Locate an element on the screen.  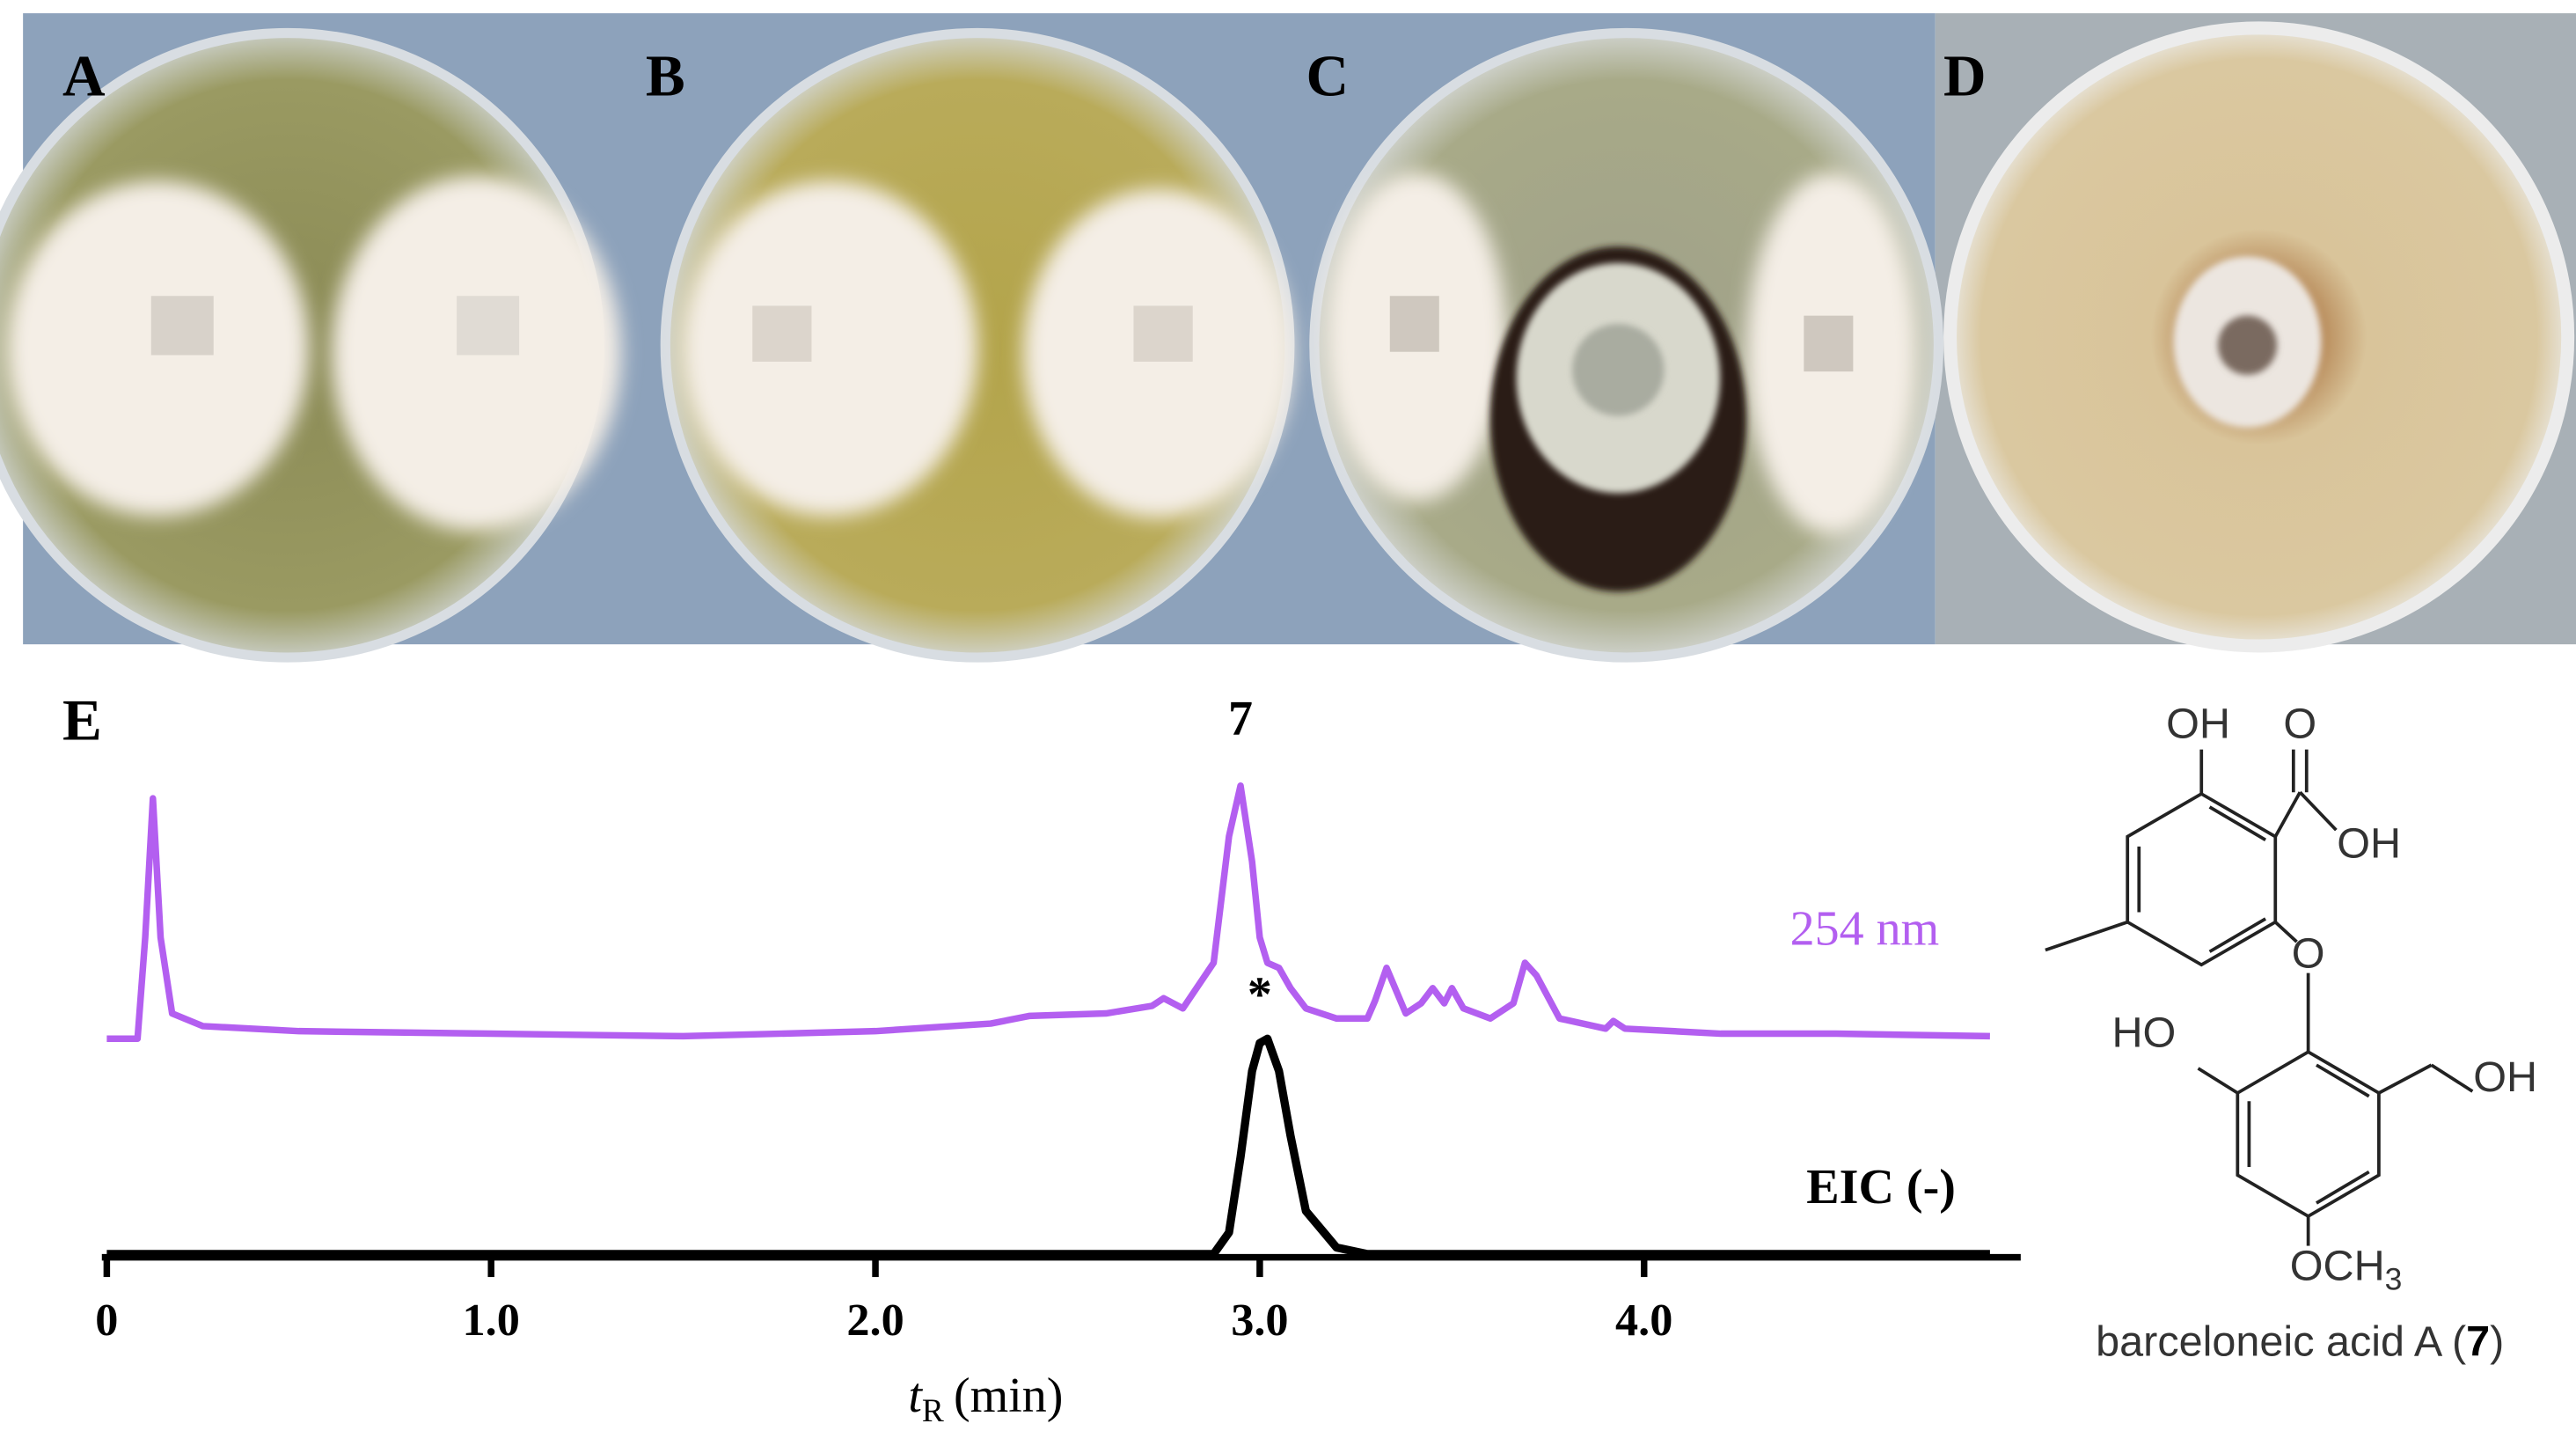
methoxy: OCH is located at coordinates (2337, 1266).